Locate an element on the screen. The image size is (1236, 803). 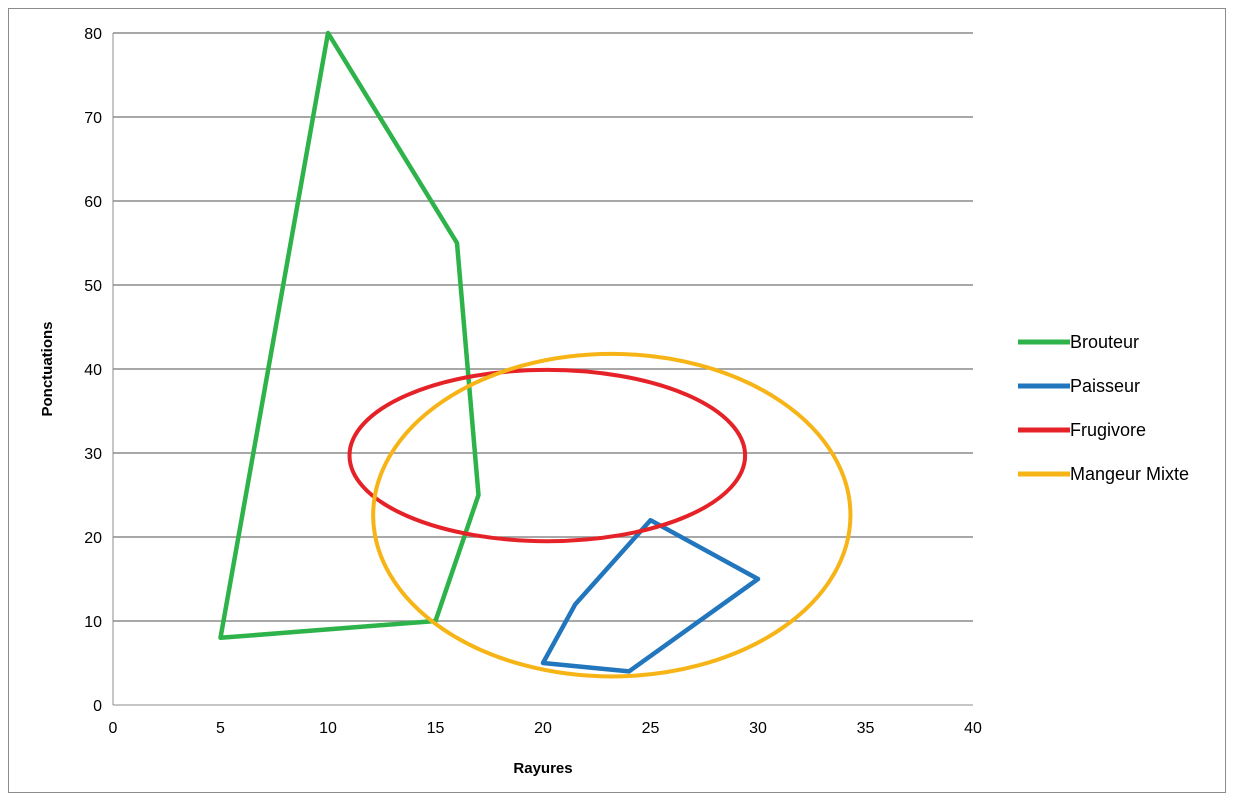
y-tick-label: 40 is located at coordinates (93, 370).